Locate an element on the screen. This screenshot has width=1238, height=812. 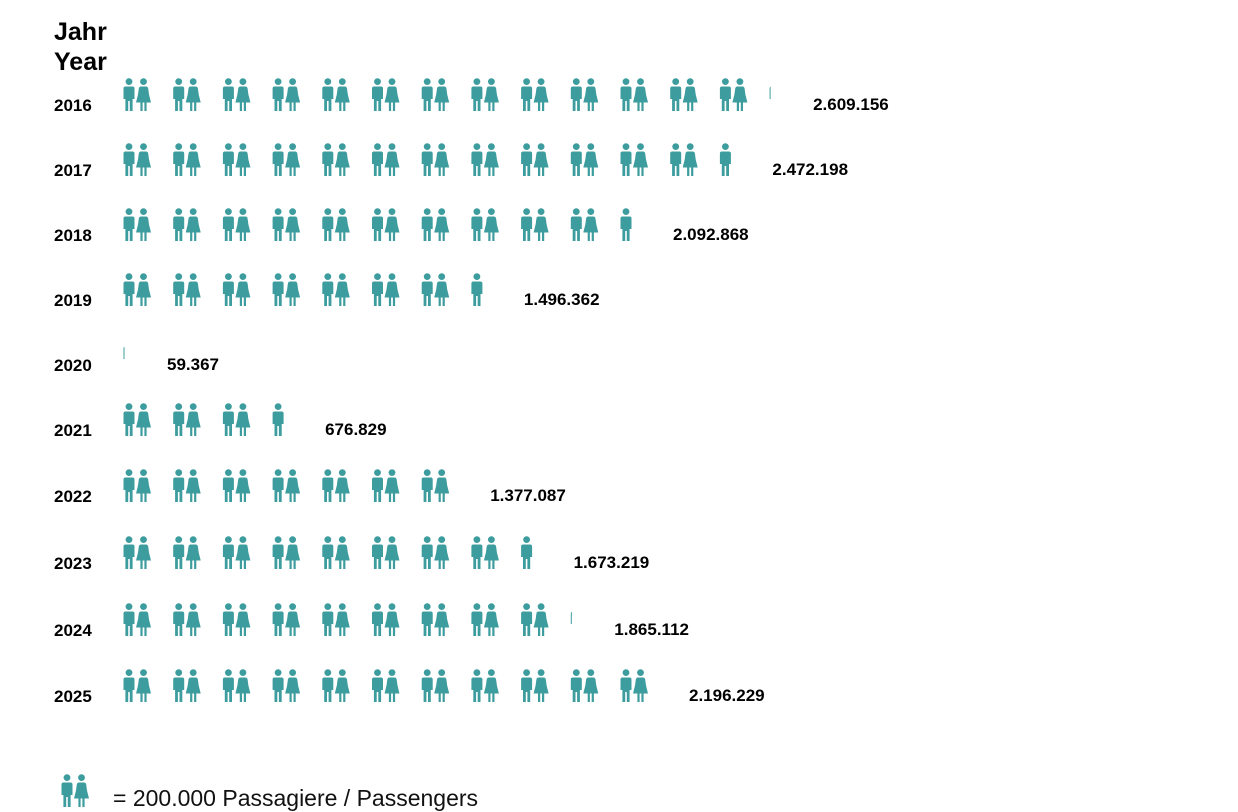
value-label: 1.377.087 is located at coordinates (528, 495).